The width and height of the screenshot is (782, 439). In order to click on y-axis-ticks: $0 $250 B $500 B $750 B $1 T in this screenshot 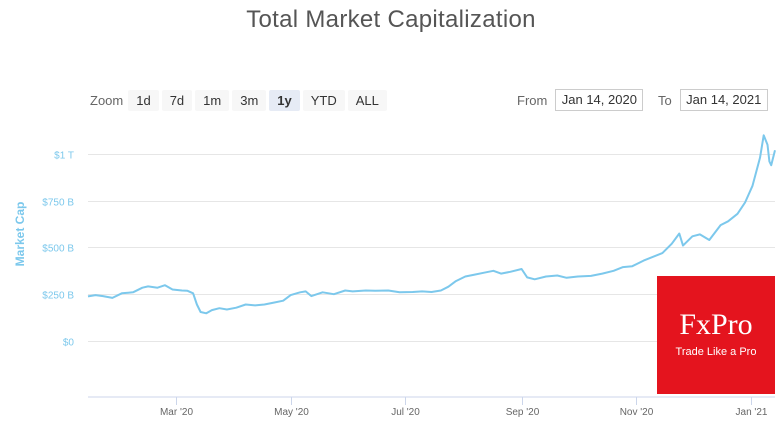, I will do `click(58, 250)`.